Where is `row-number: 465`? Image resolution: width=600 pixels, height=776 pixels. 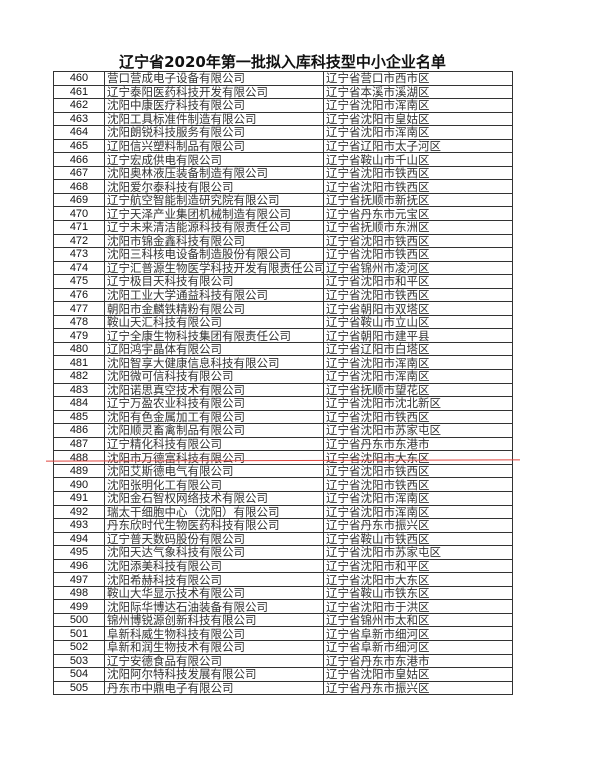
row-number: 465 is located at coordinates (79, 146).